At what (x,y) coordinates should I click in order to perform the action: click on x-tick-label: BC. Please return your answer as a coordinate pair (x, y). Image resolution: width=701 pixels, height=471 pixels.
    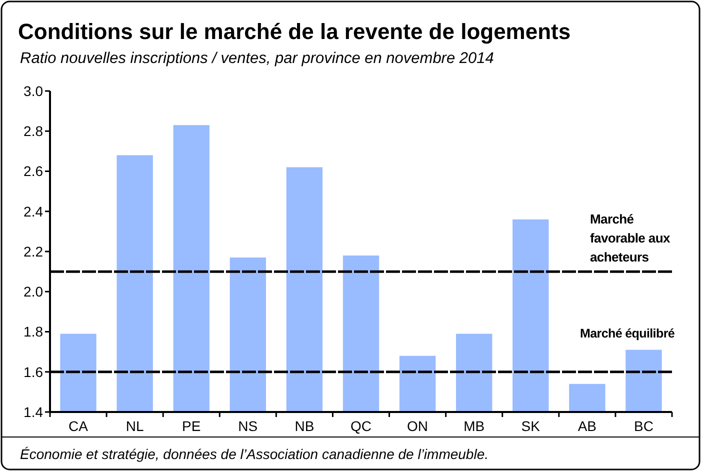
    Looking at the image, I should click on (644, 426).